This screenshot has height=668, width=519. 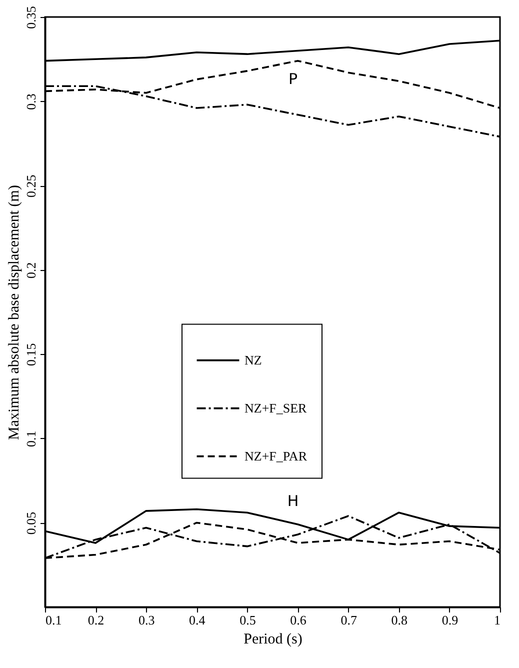 I want to click on y-tick-label: 0.2, so click(x=31, y=270).